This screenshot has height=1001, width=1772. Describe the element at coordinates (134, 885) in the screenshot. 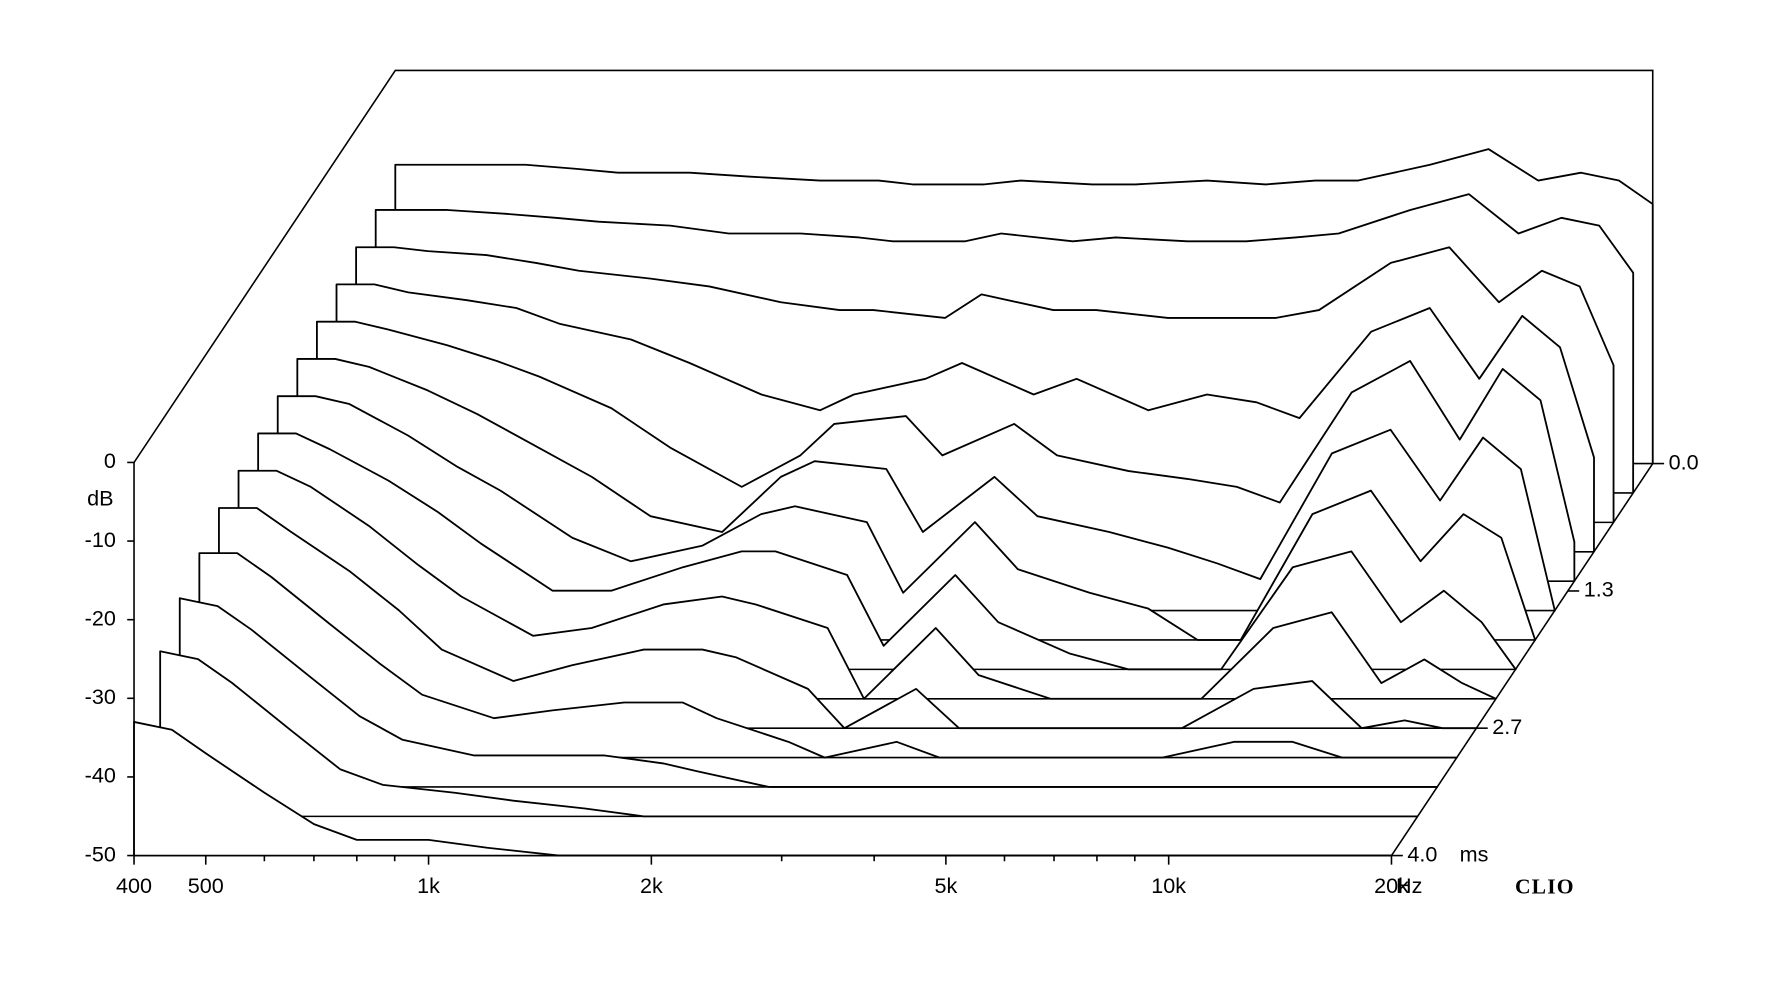

I see `x-tick-label: 400` at that location.